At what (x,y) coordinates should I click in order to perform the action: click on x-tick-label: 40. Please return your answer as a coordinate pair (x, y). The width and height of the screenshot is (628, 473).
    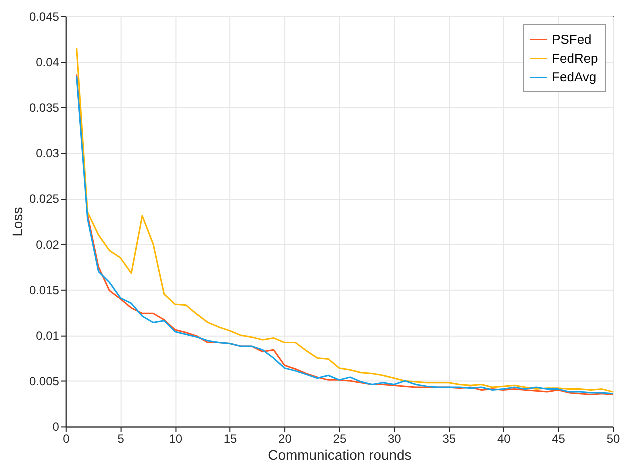
    Looking at the image, I should click on (504, 439).